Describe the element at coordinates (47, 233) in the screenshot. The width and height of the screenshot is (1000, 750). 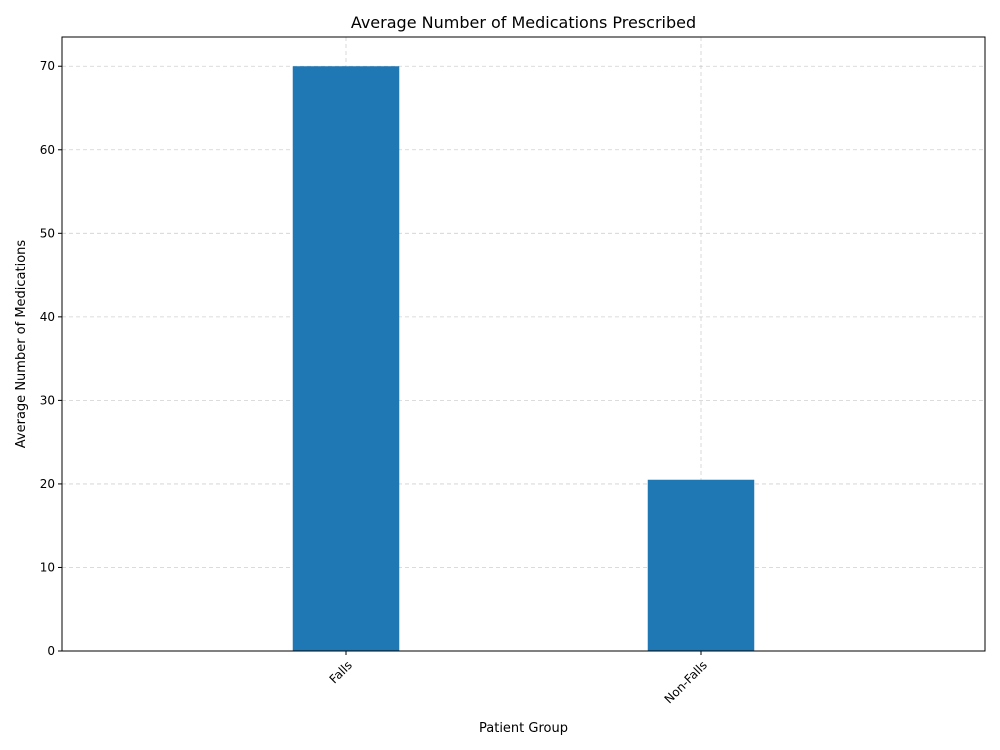
I see `y-tick-label: 50` at that location.